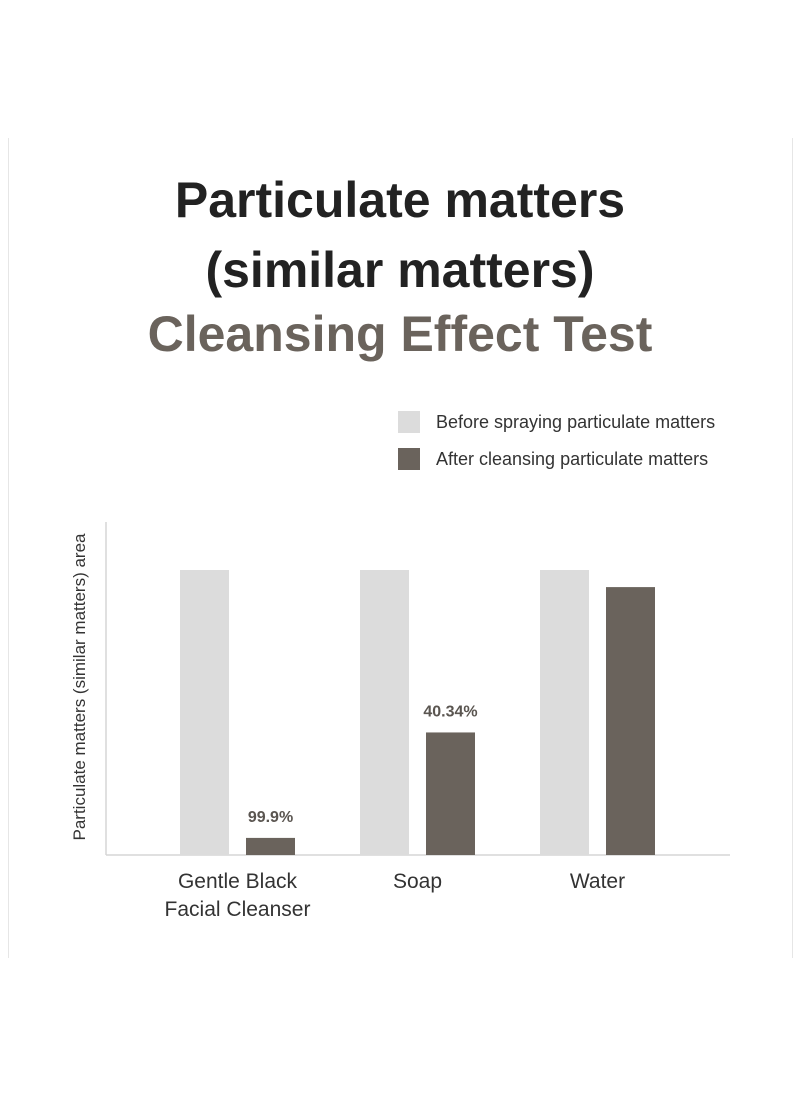  Describe the element at coordinates (238, 909) in the screenshot. I see `x-tick-label-gentle-black-1: Facial Cleanser` at that location.